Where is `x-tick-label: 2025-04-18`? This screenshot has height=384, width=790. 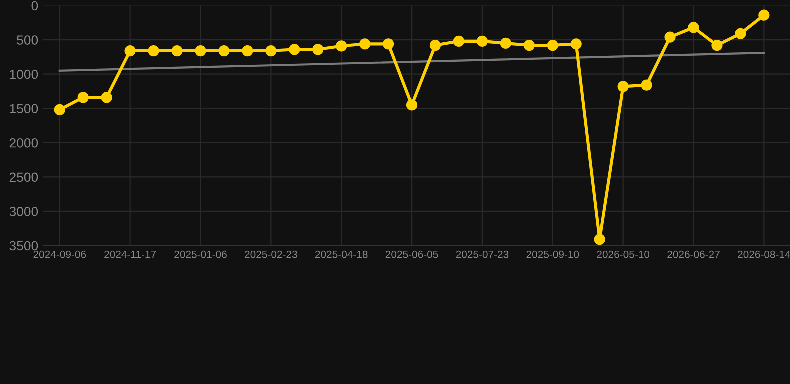
x-tick-label: 2025-04-18 is located at coordinates (341, 254).